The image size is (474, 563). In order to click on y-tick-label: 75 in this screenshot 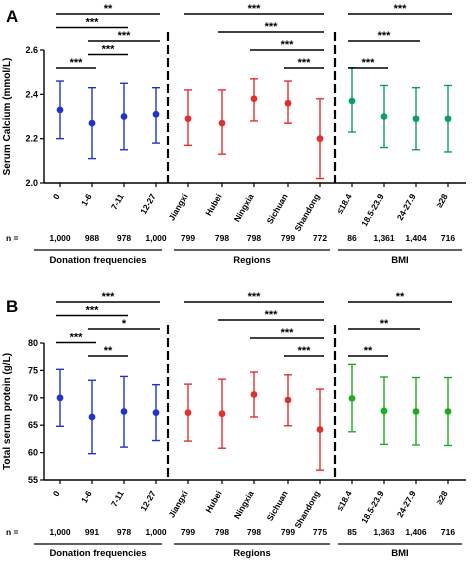, I will do `click(33, 370)`.